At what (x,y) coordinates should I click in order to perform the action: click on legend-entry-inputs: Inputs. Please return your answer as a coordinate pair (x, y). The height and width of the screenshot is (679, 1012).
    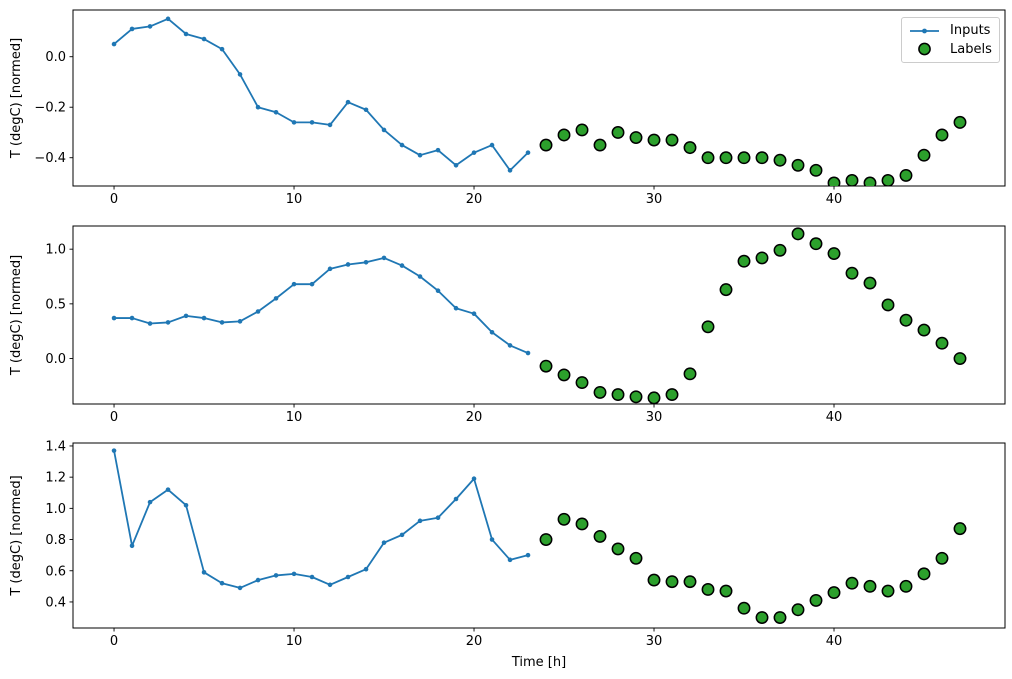
    Looking at the image, I should click on (950, 31).